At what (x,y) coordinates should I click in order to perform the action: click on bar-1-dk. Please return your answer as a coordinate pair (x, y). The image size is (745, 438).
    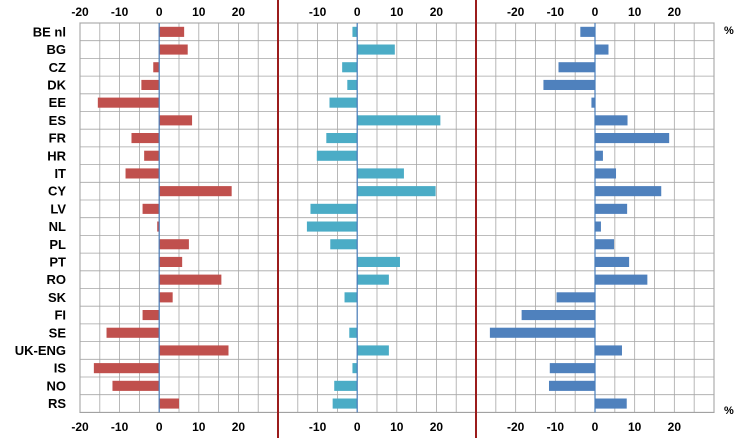
    Looking at the image, I should click on (150, 84).